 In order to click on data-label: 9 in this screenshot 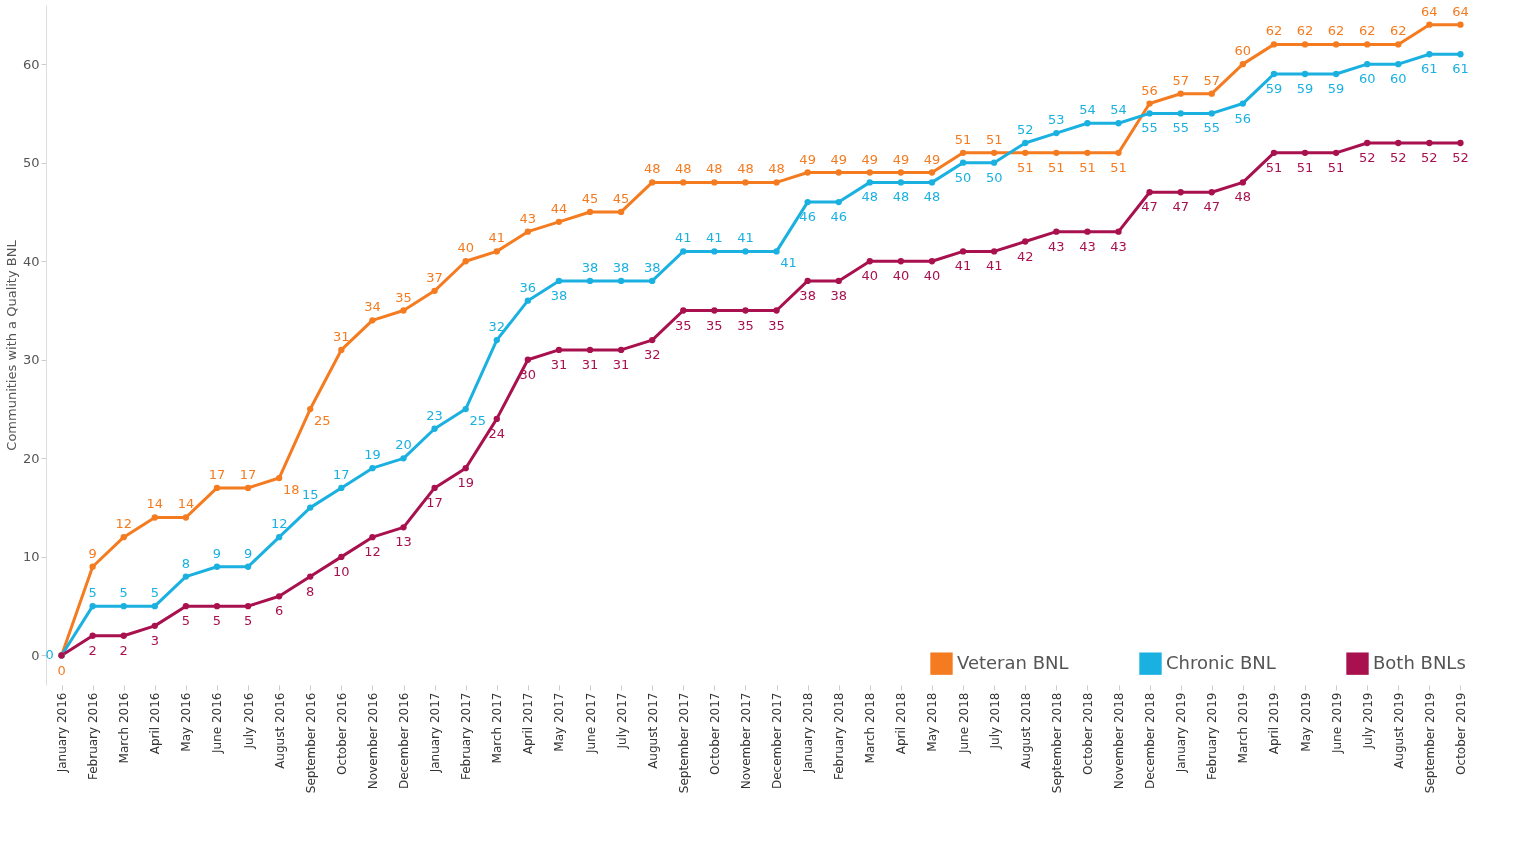, I will do `click(92, 553)`.